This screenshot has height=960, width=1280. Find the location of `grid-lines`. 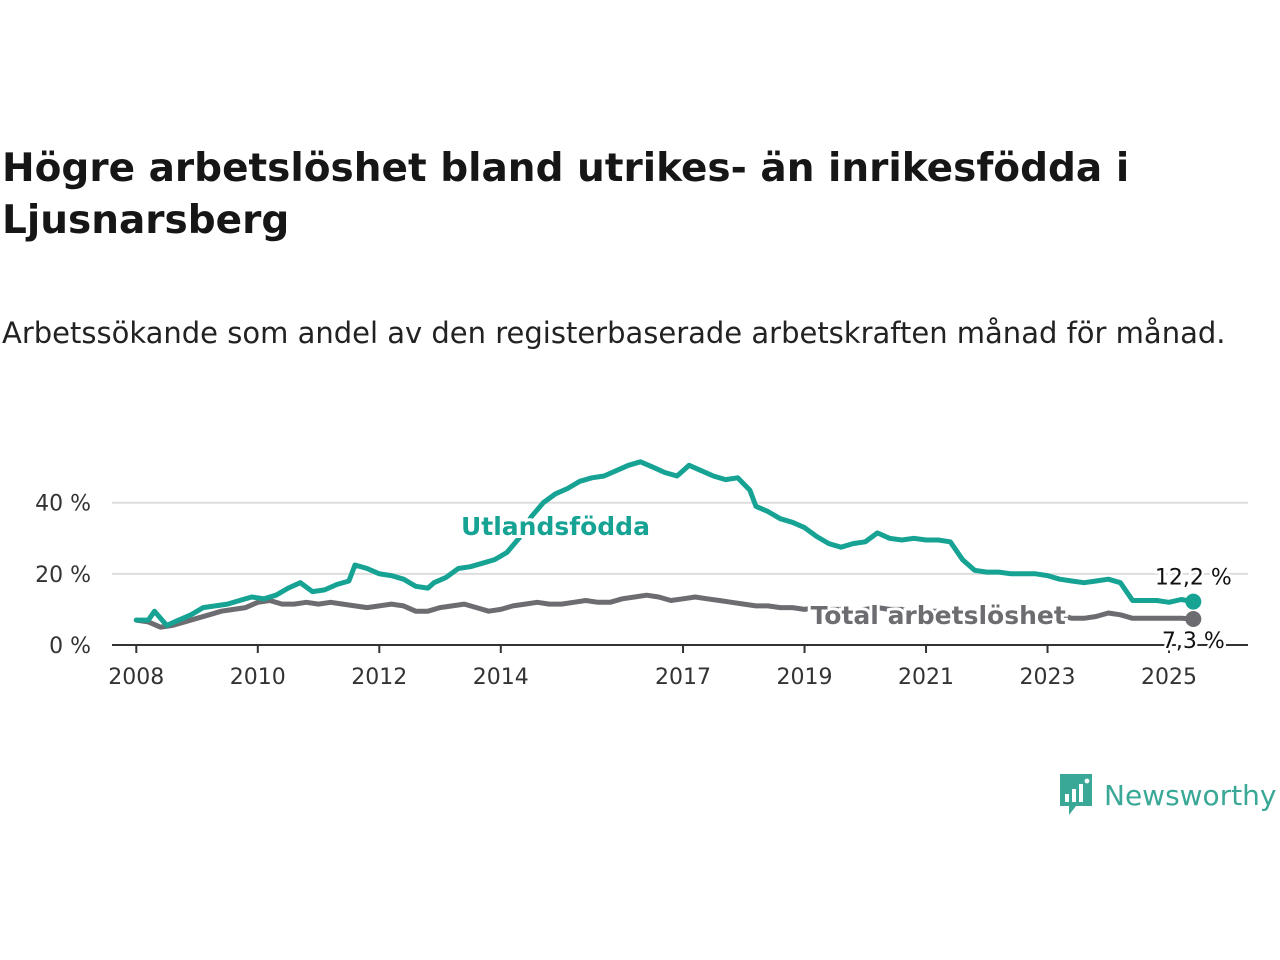

grid-lines is located at coordinates (680, 538).